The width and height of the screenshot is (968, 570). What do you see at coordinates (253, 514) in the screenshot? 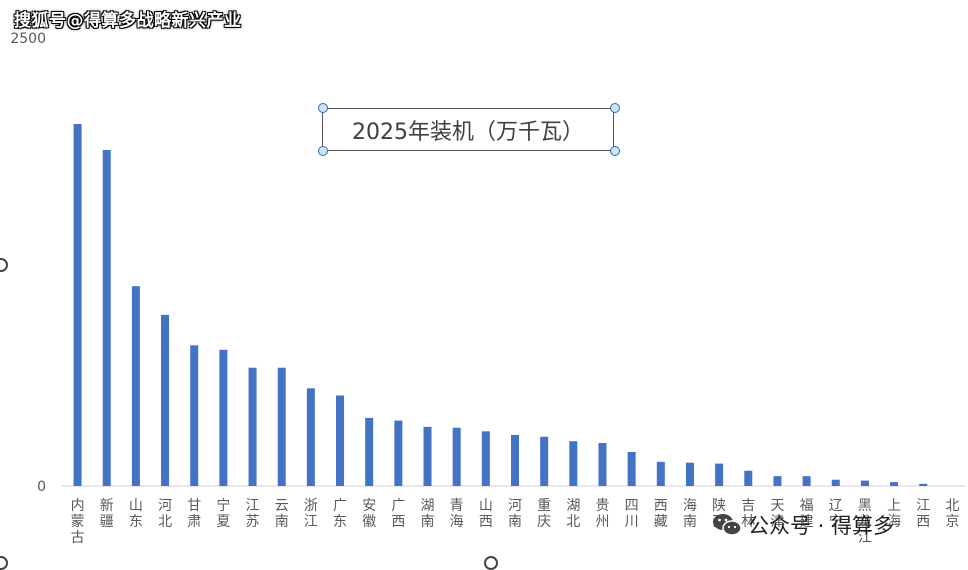
I see `x-tick-label-6: 江苏` at bounding box center [253, 514].